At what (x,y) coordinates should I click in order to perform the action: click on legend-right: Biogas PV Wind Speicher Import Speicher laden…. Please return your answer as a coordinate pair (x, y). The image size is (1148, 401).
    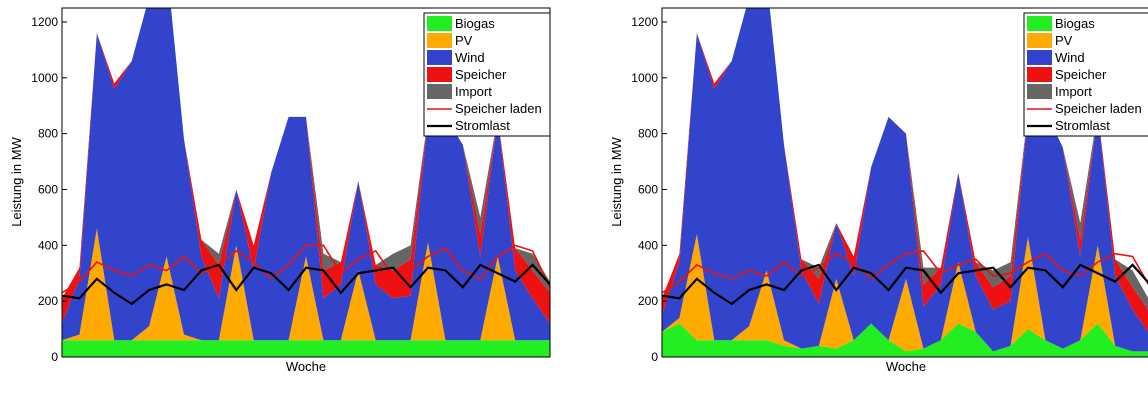
    Looking at the image, I should click on (1085, 74).